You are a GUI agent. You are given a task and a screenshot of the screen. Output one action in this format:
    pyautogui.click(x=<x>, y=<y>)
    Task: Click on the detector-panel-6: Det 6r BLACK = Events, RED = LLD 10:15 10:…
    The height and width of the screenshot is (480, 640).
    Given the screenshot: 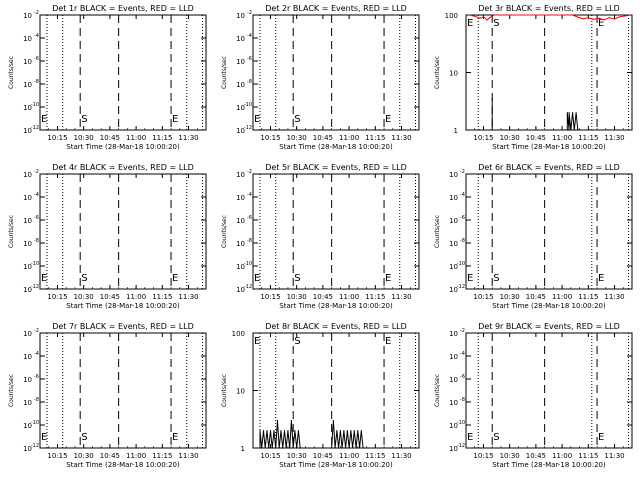 What is the action you would take?
    pyautogui.click(x=533, y=236)
    